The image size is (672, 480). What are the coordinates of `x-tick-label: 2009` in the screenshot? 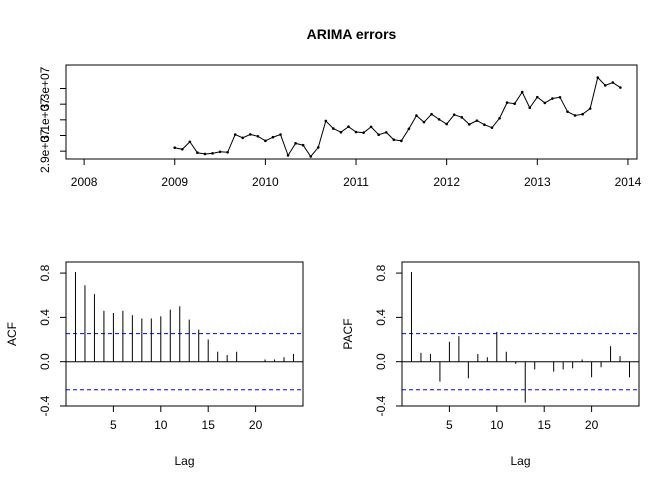 It's located at (174, 182).